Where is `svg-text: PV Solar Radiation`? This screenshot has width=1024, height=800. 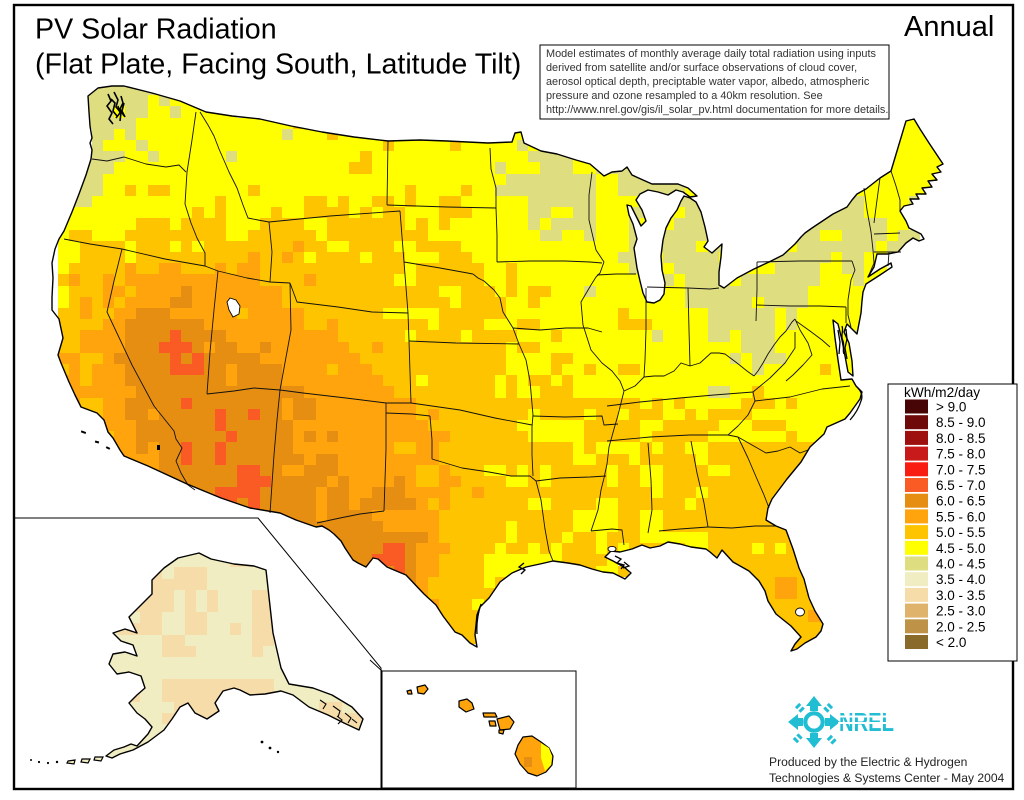 svg-text: PV Solar Radiation is located at coordinates (156, 30).